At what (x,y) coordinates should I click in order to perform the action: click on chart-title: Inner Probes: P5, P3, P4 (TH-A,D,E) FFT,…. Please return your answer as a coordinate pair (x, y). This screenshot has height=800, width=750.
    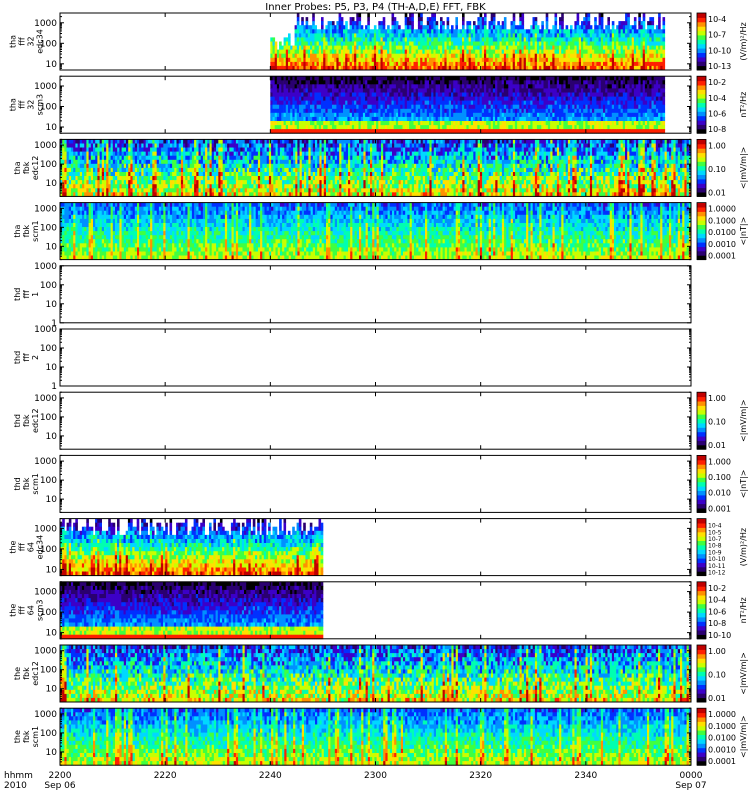
    Looking at the image, I should click on (375, 7).